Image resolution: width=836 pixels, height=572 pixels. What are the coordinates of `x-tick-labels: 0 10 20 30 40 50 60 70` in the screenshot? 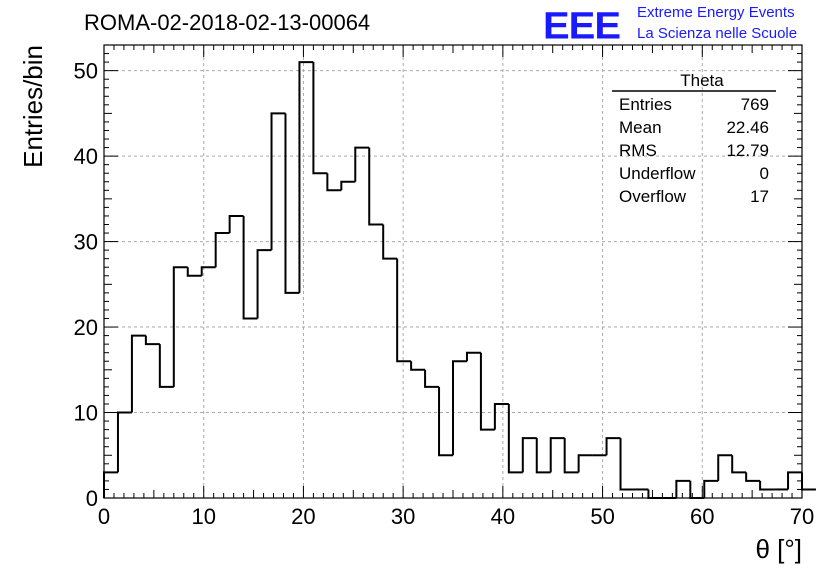 It's located at (456, 516).